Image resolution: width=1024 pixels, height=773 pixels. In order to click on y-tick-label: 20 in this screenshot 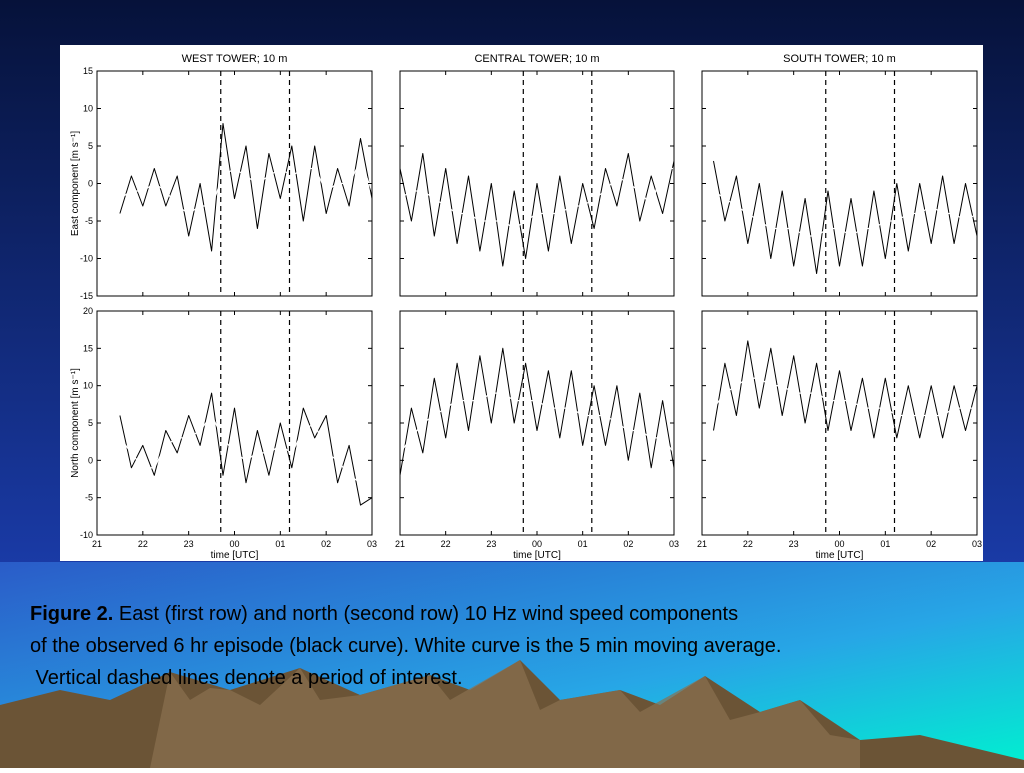, I will do `click(88, 311)`.